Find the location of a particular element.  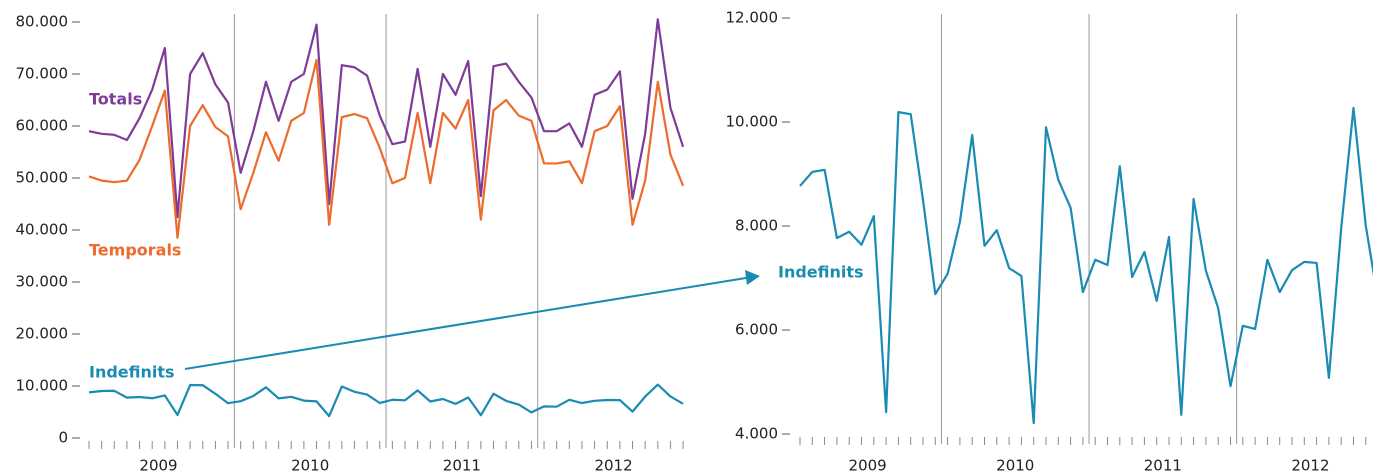

y-tick-label: 4.000 is located at coordinates (756, 434).